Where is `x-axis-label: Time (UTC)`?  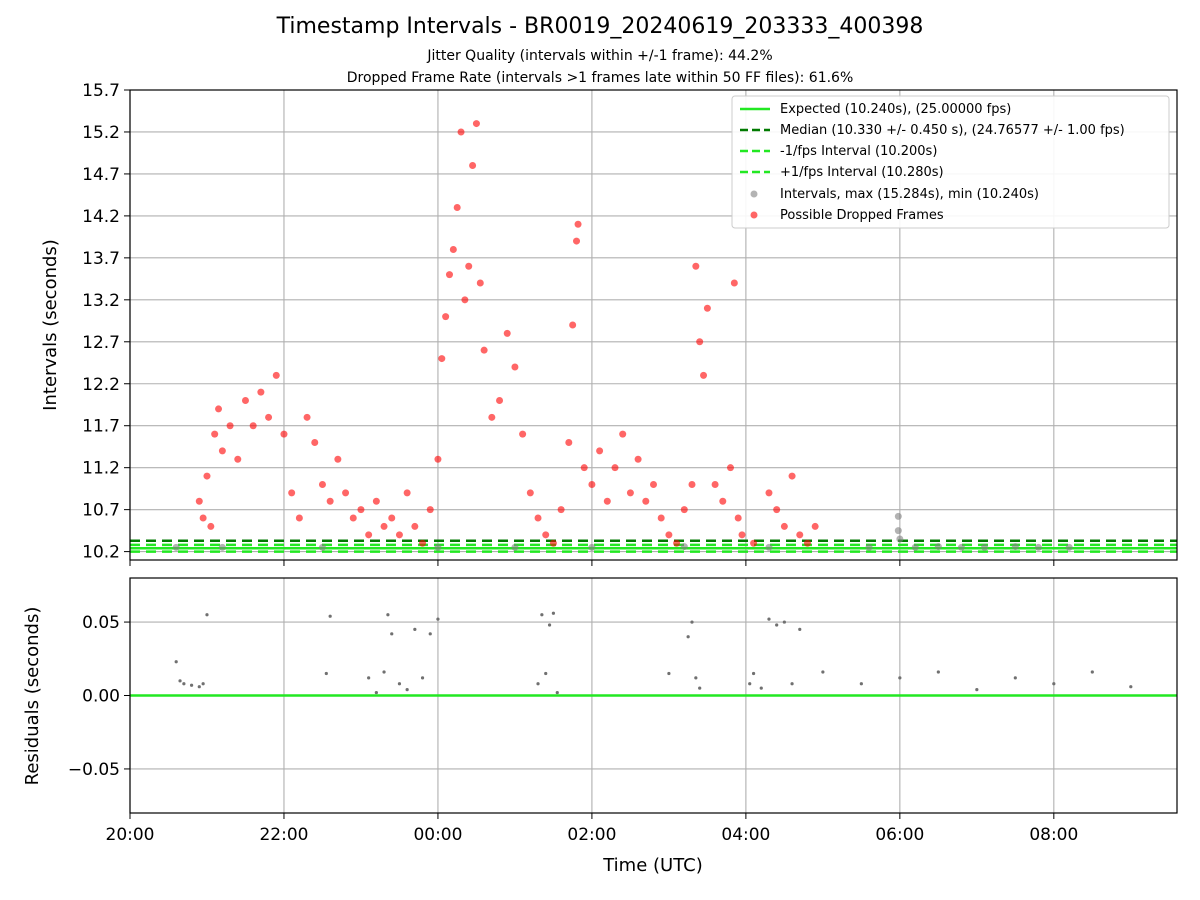 x-axis-label: Time (UTC) is located at coordinates (652, 865).